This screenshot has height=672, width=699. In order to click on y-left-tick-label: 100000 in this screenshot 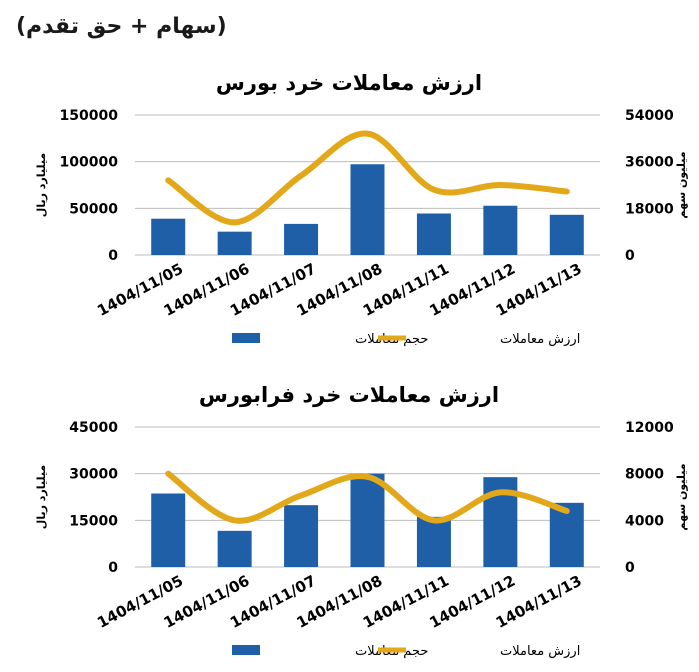, I will do `click(89, 163)`.